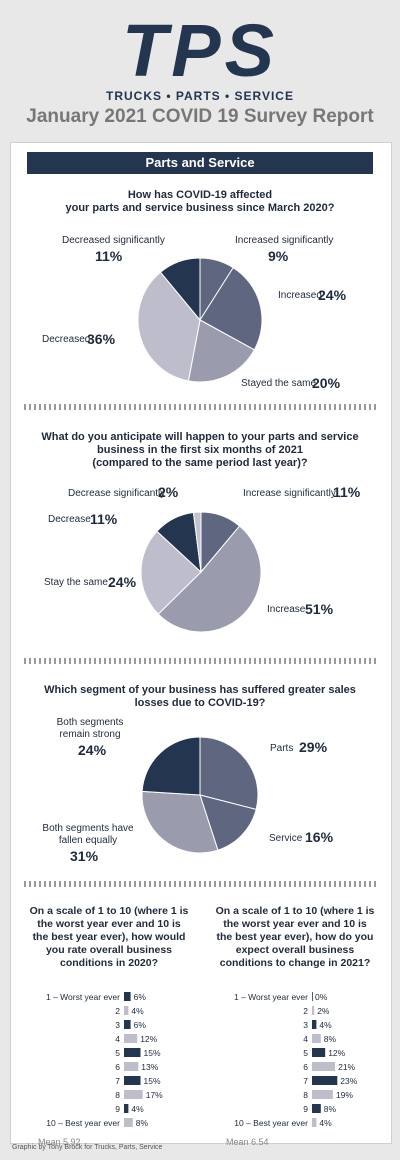  Describe the element at coordinates (200, 96) in the screenshot. I see `logo-tagline: TRUCKS • PARTS • SERVICE` at that location.